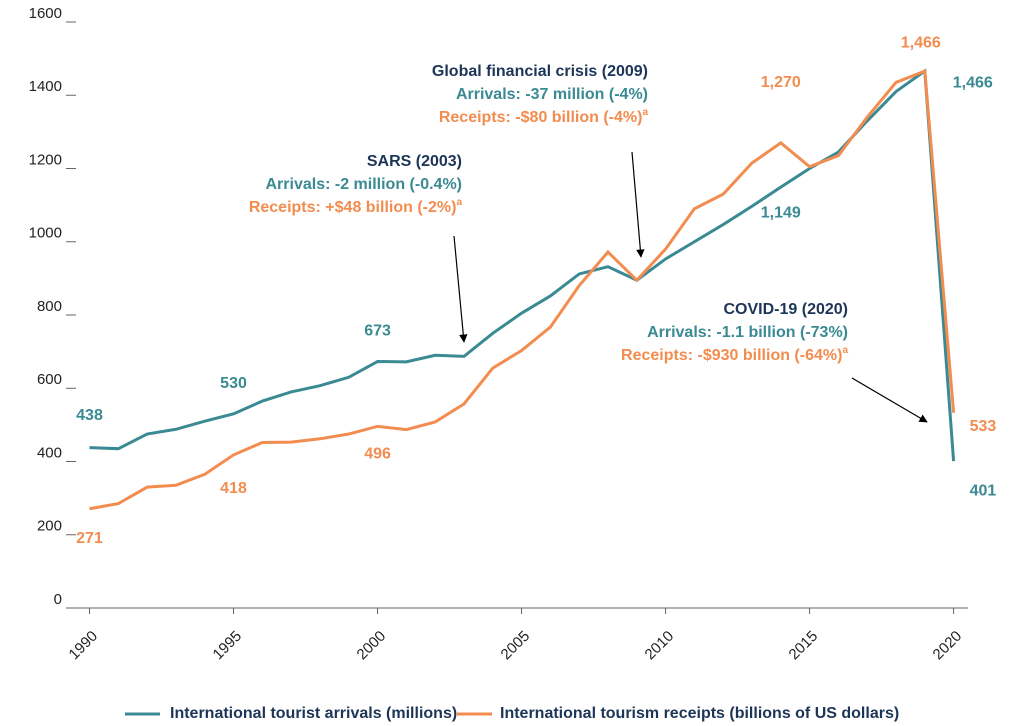 The image size is (1023, 726). Describe the element at coordinates (364, 184) in the screenshot. I see `annotation-arrivals: Arrivals: -2 million (-0.4%)` at that location.